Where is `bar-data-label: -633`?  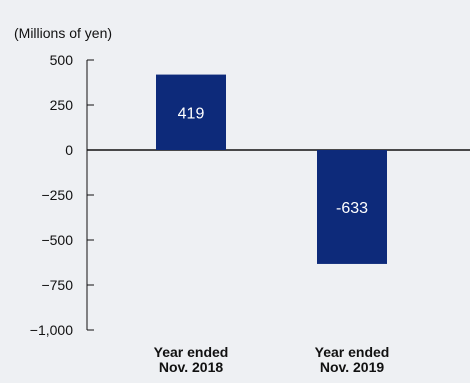
bar-data-label: -633 is located at coordinates (352, 208).